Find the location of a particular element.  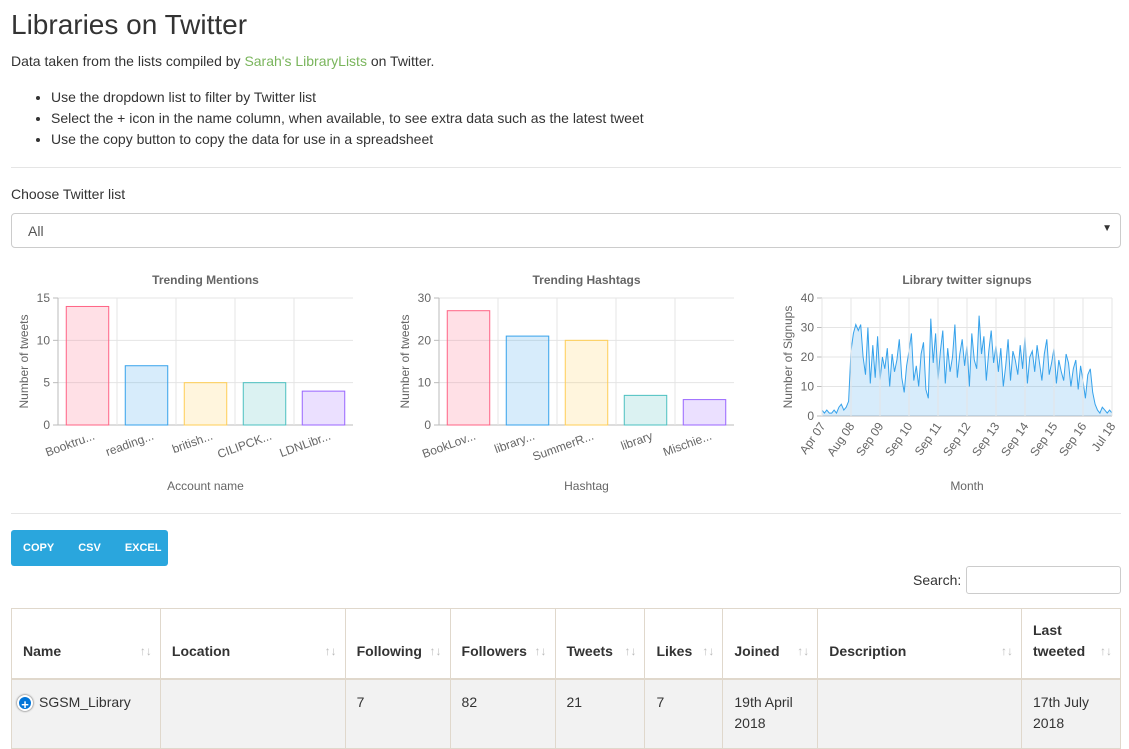

x-tick-label: Sep 10 is located at coordinates (898, 438).